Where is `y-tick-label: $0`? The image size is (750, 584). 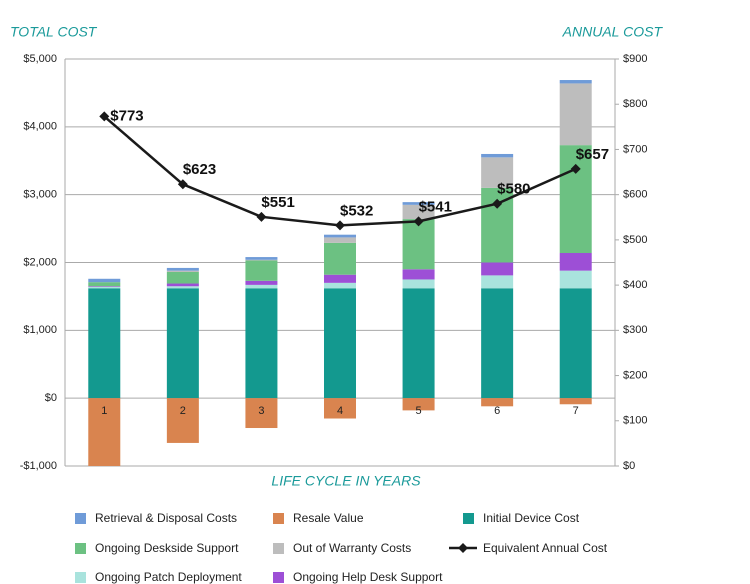
y-tick-label: $0 is located at coordinates (51, 398).